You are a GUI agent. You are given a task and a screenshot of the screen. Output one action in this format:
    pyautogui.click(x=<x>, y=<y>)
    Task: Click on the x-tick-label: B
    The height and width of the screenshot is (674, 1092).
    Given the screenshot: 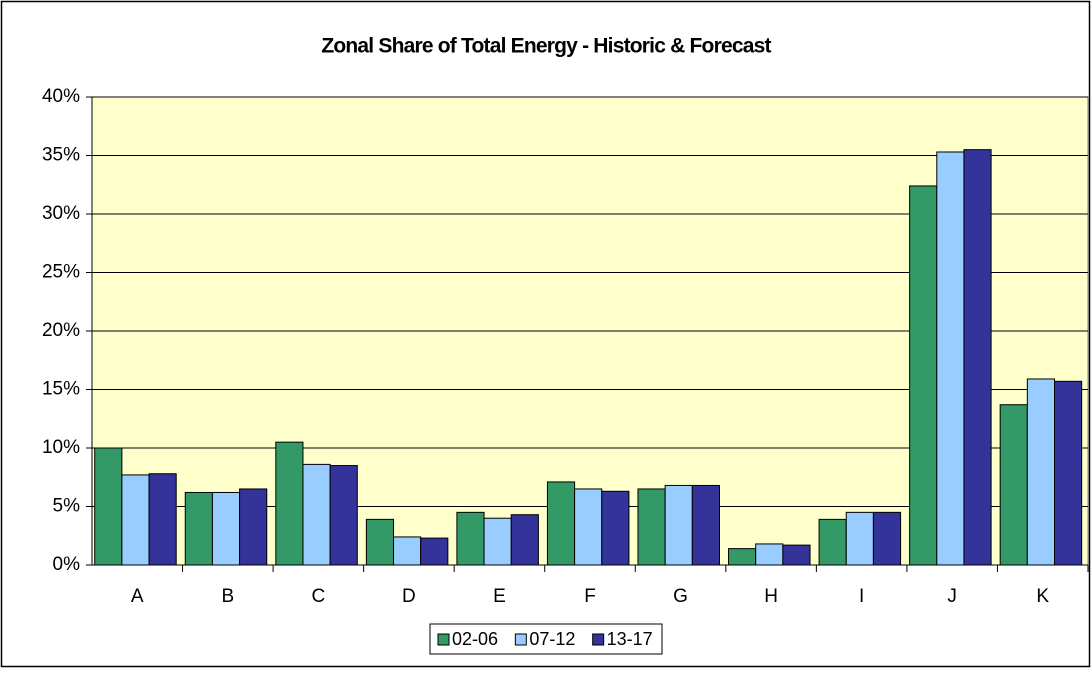 What is the action you would take?
    pyautogui.click(x=227, y=596)
    